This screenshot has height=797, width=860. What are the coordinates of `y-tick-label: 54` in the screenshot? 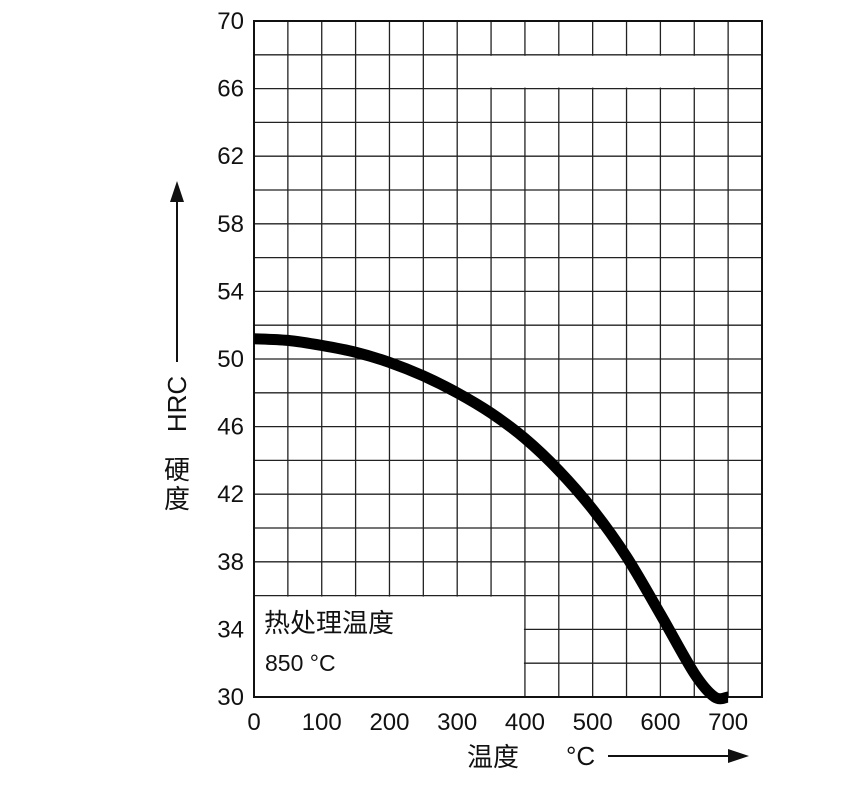 It's located at (230, 291).